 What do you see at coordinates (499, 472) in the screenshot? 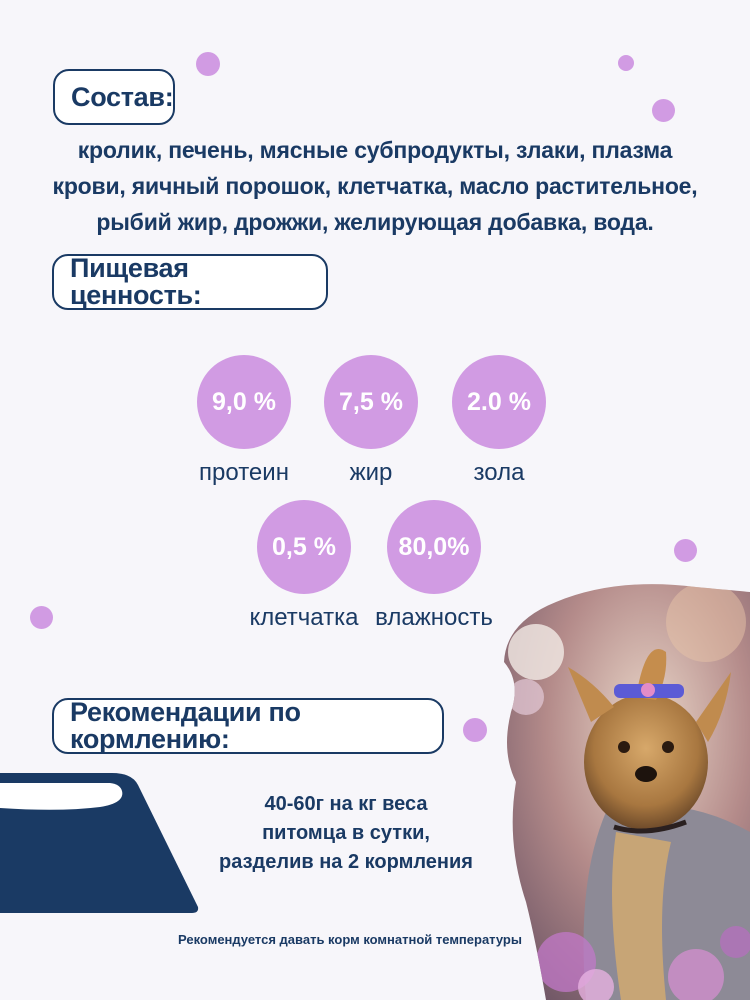
I see `nutrient-label: зола` at bounding box center [499, 472].